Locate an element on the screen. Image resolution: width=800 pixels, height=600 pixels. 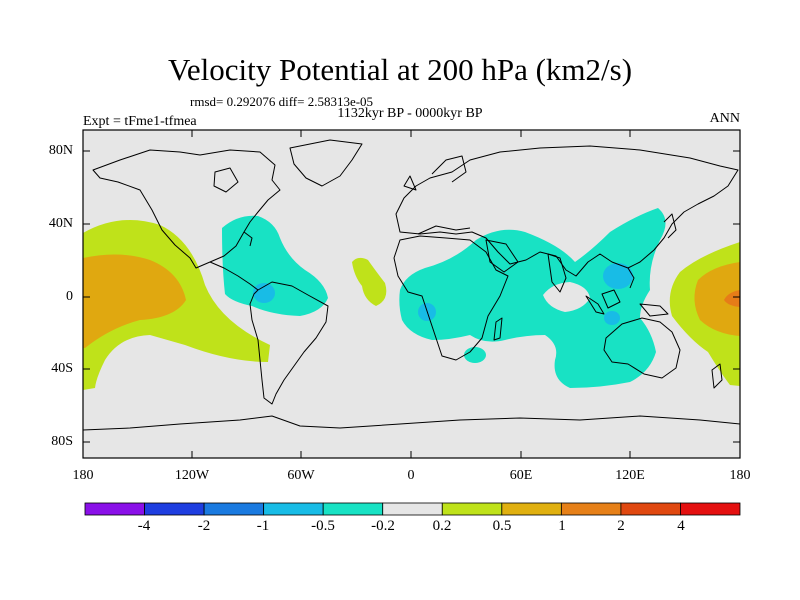
lon-label-180w: 180 is located at coordinates (83, 475).